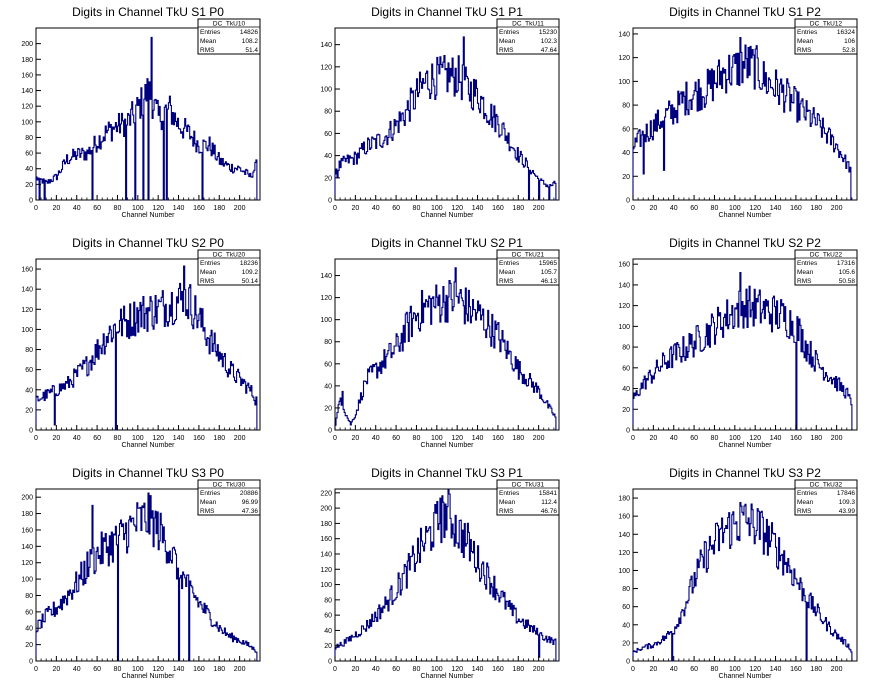 The height and width of the screenshot is (690, 896). I want to click on y-tick-label: 140, so click(27, 91).